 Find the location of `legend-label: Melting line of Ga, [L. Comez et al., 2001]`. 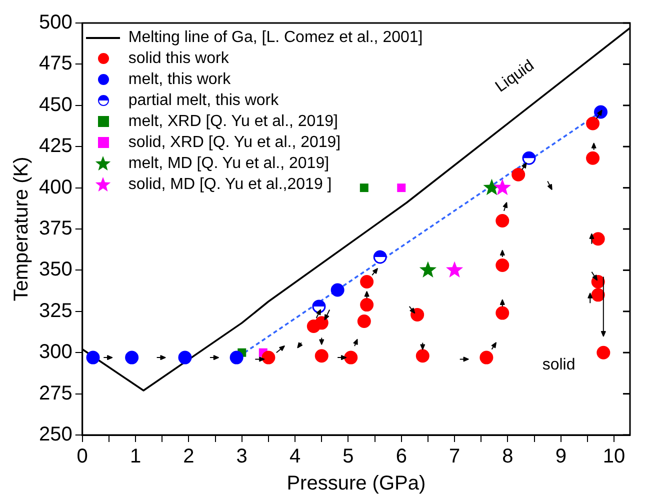

legend-label: Melting line of Ga, [L. Comez et al., 2001] is located at coordinates (275, 38).